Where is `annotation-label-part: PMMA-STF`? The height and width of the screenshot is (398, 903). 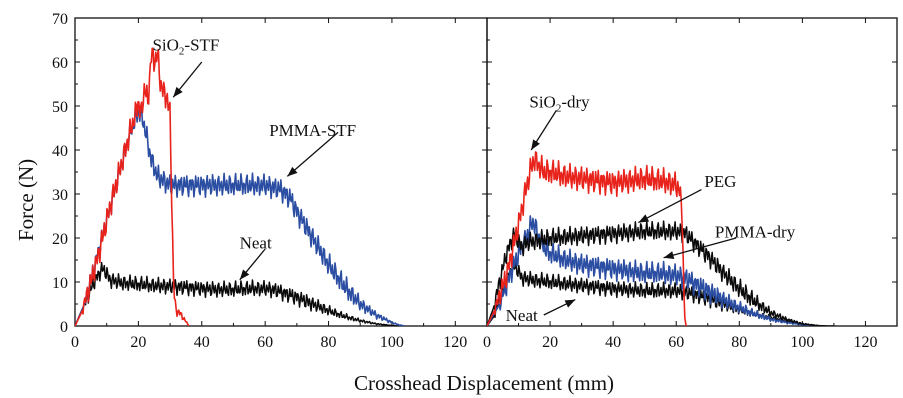
annotation-label-part: PMMA-STF is located at coordinates (312, 130).